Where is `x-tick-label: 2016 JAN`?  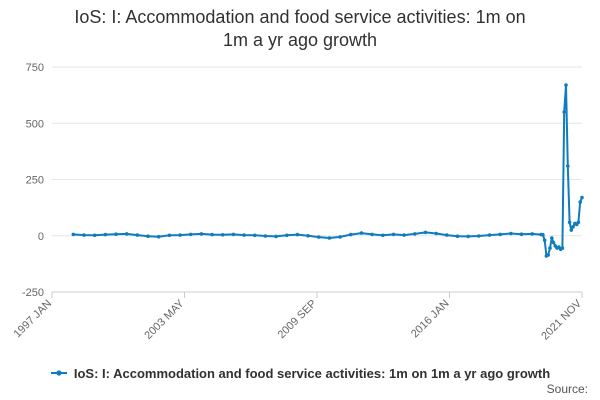 x-tick-label: 2016 JAN is located at coordinates (430, 319).